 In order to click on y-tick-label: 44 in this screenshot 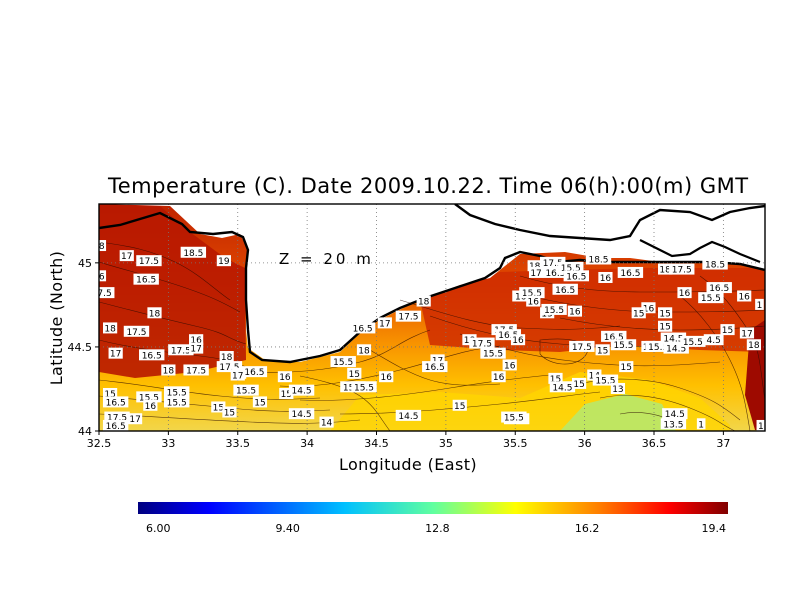, I will do `click(85, 431)`.